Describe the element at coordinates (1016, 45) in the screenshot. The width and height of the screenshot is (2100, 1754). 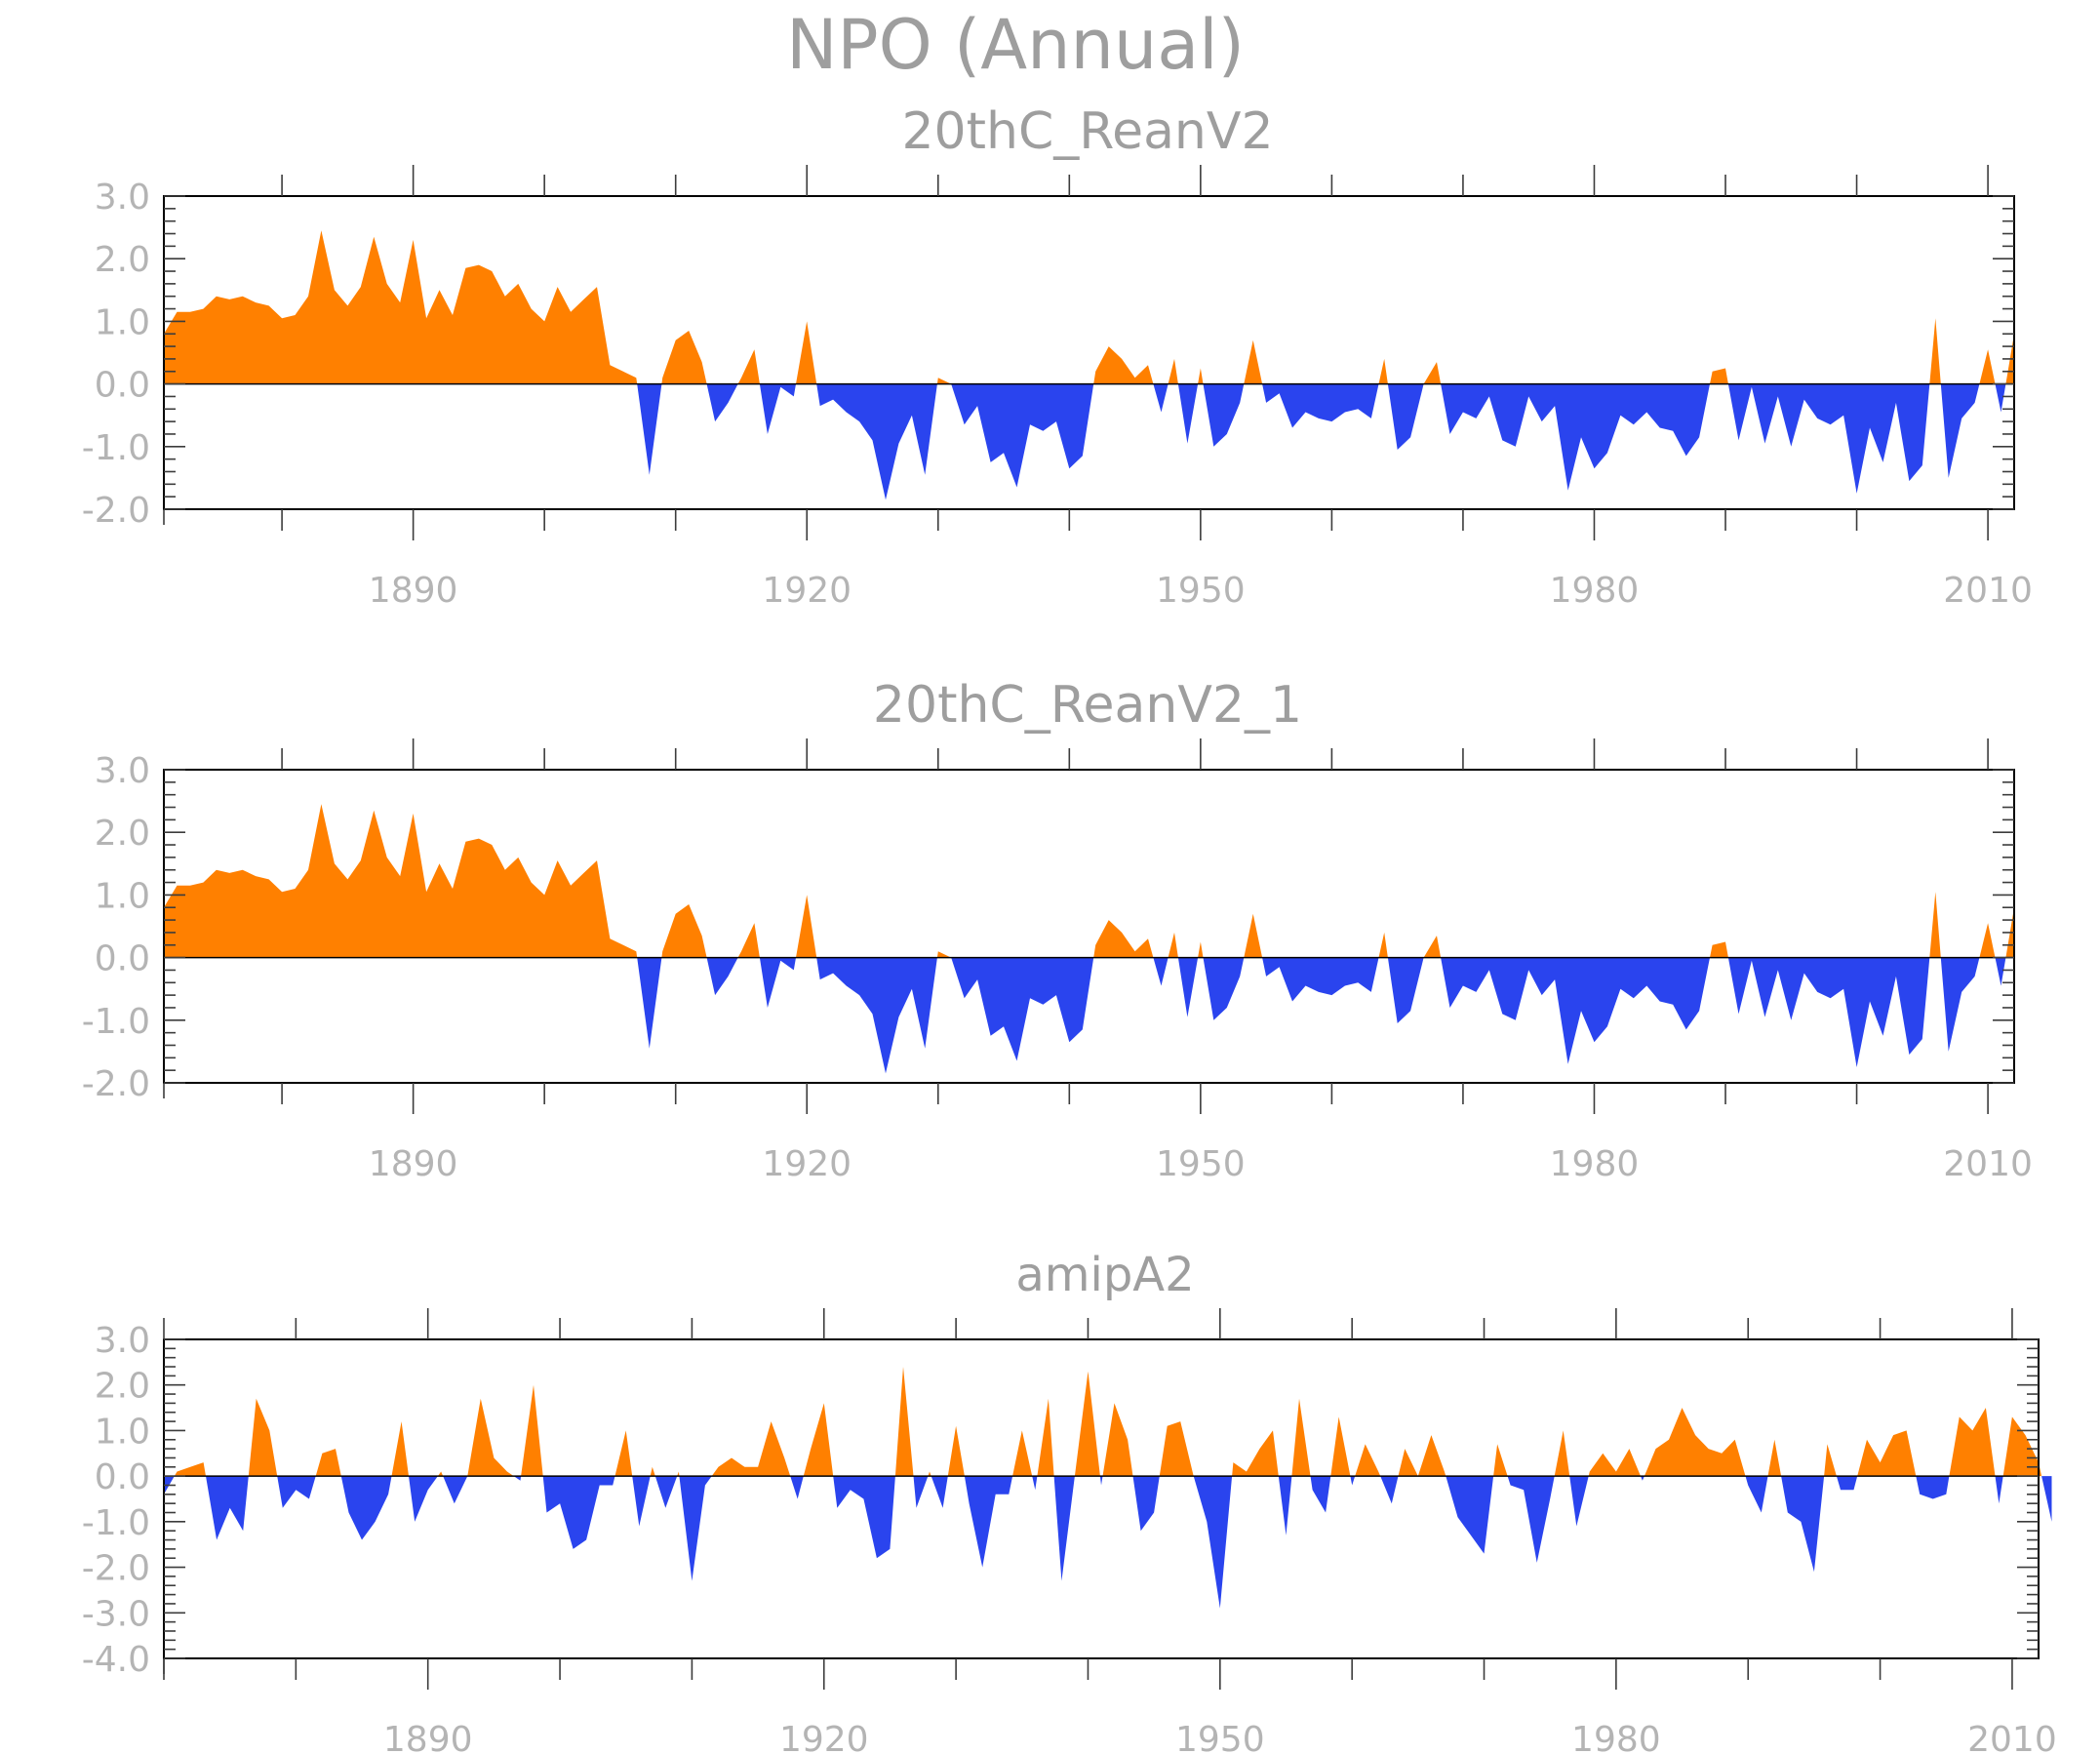
I see `figure-title: NPO (Annual)` at that location.